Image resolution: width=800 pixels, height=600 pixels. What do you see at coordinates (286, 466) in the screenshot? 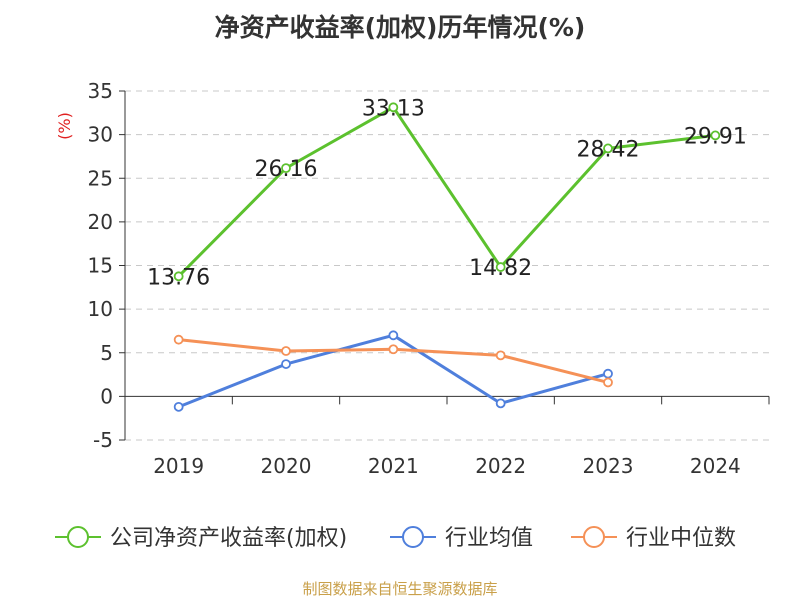
I see `x-tick-label-2020: 2020` at bounding box center [286, 466].